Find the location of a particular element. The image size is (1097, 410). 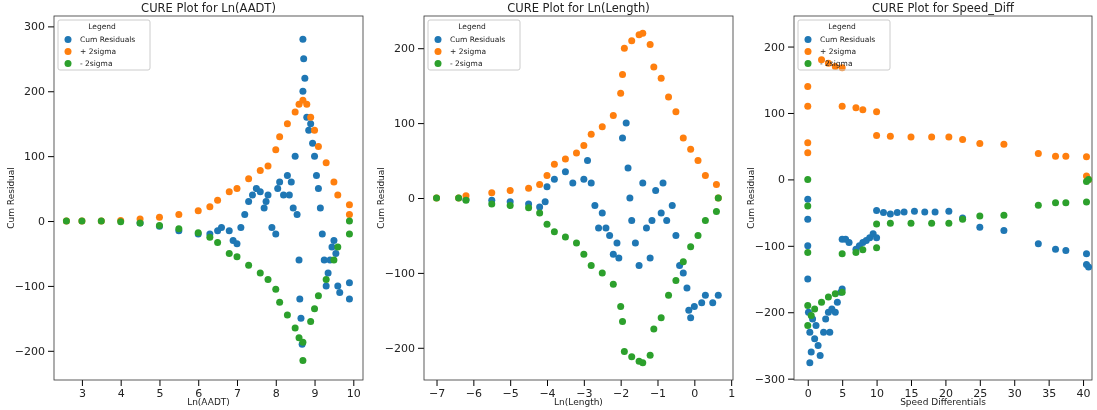

x-tick-label: 3 is located at coordinates (82, 393).